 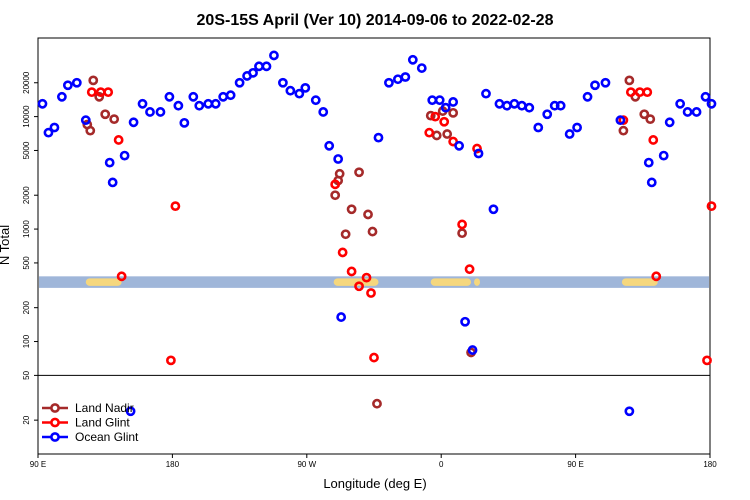 I want to click on land-nadir-legend-marker, so click(x=55, y=408).